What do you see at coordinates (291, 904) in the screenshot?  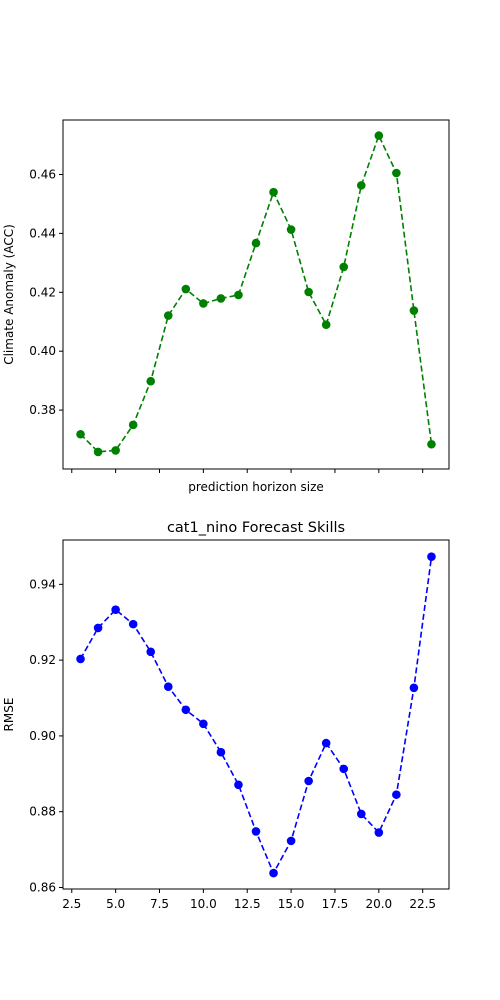 I see `bottom-xtick-label: 15.0` at bounding box center [291, 904].